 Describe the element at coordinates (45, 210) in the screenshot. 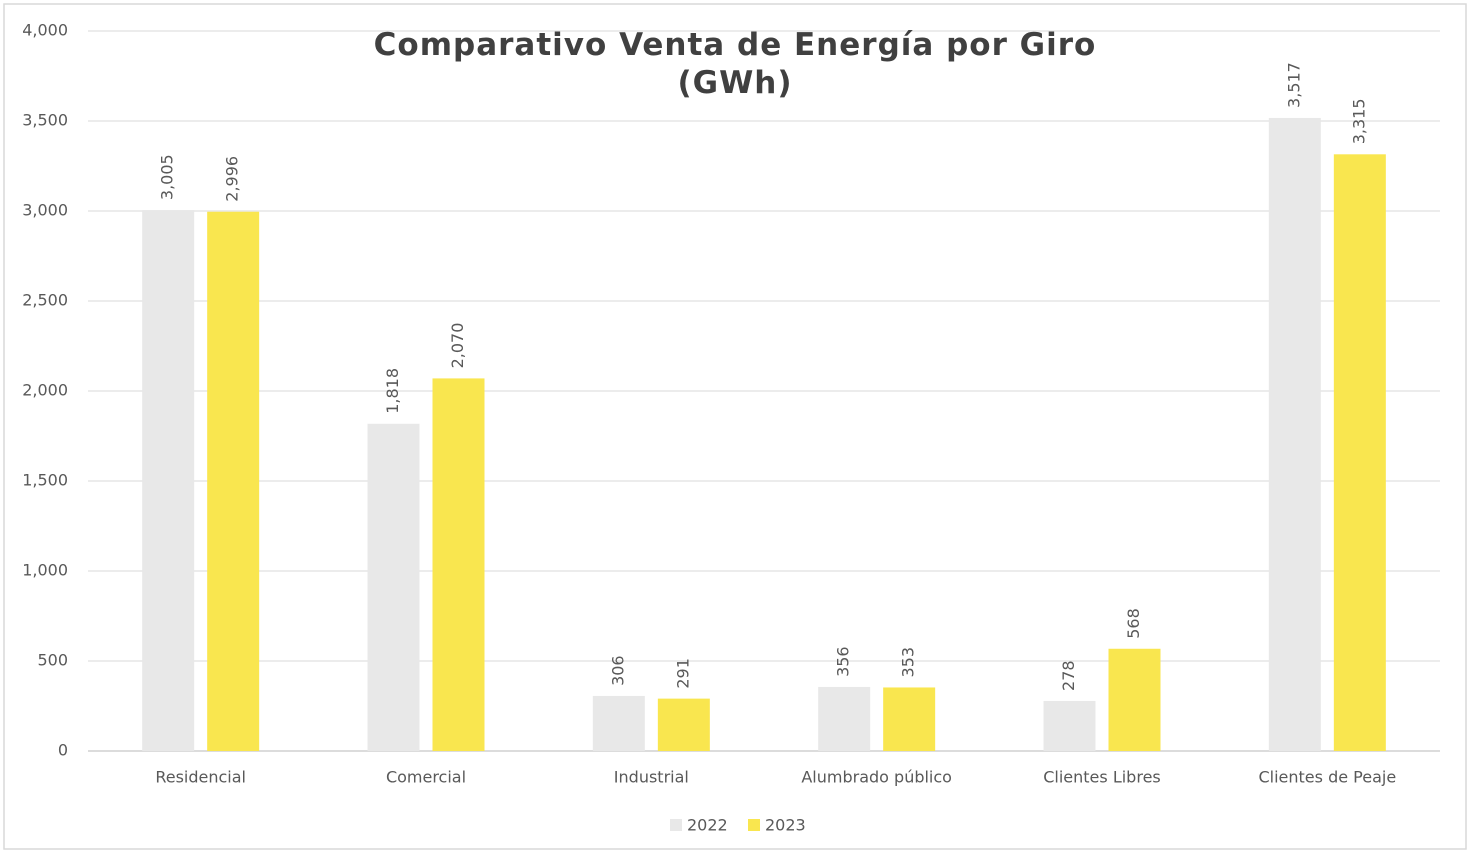

I see `y-tick-label: 3,000` at that location.